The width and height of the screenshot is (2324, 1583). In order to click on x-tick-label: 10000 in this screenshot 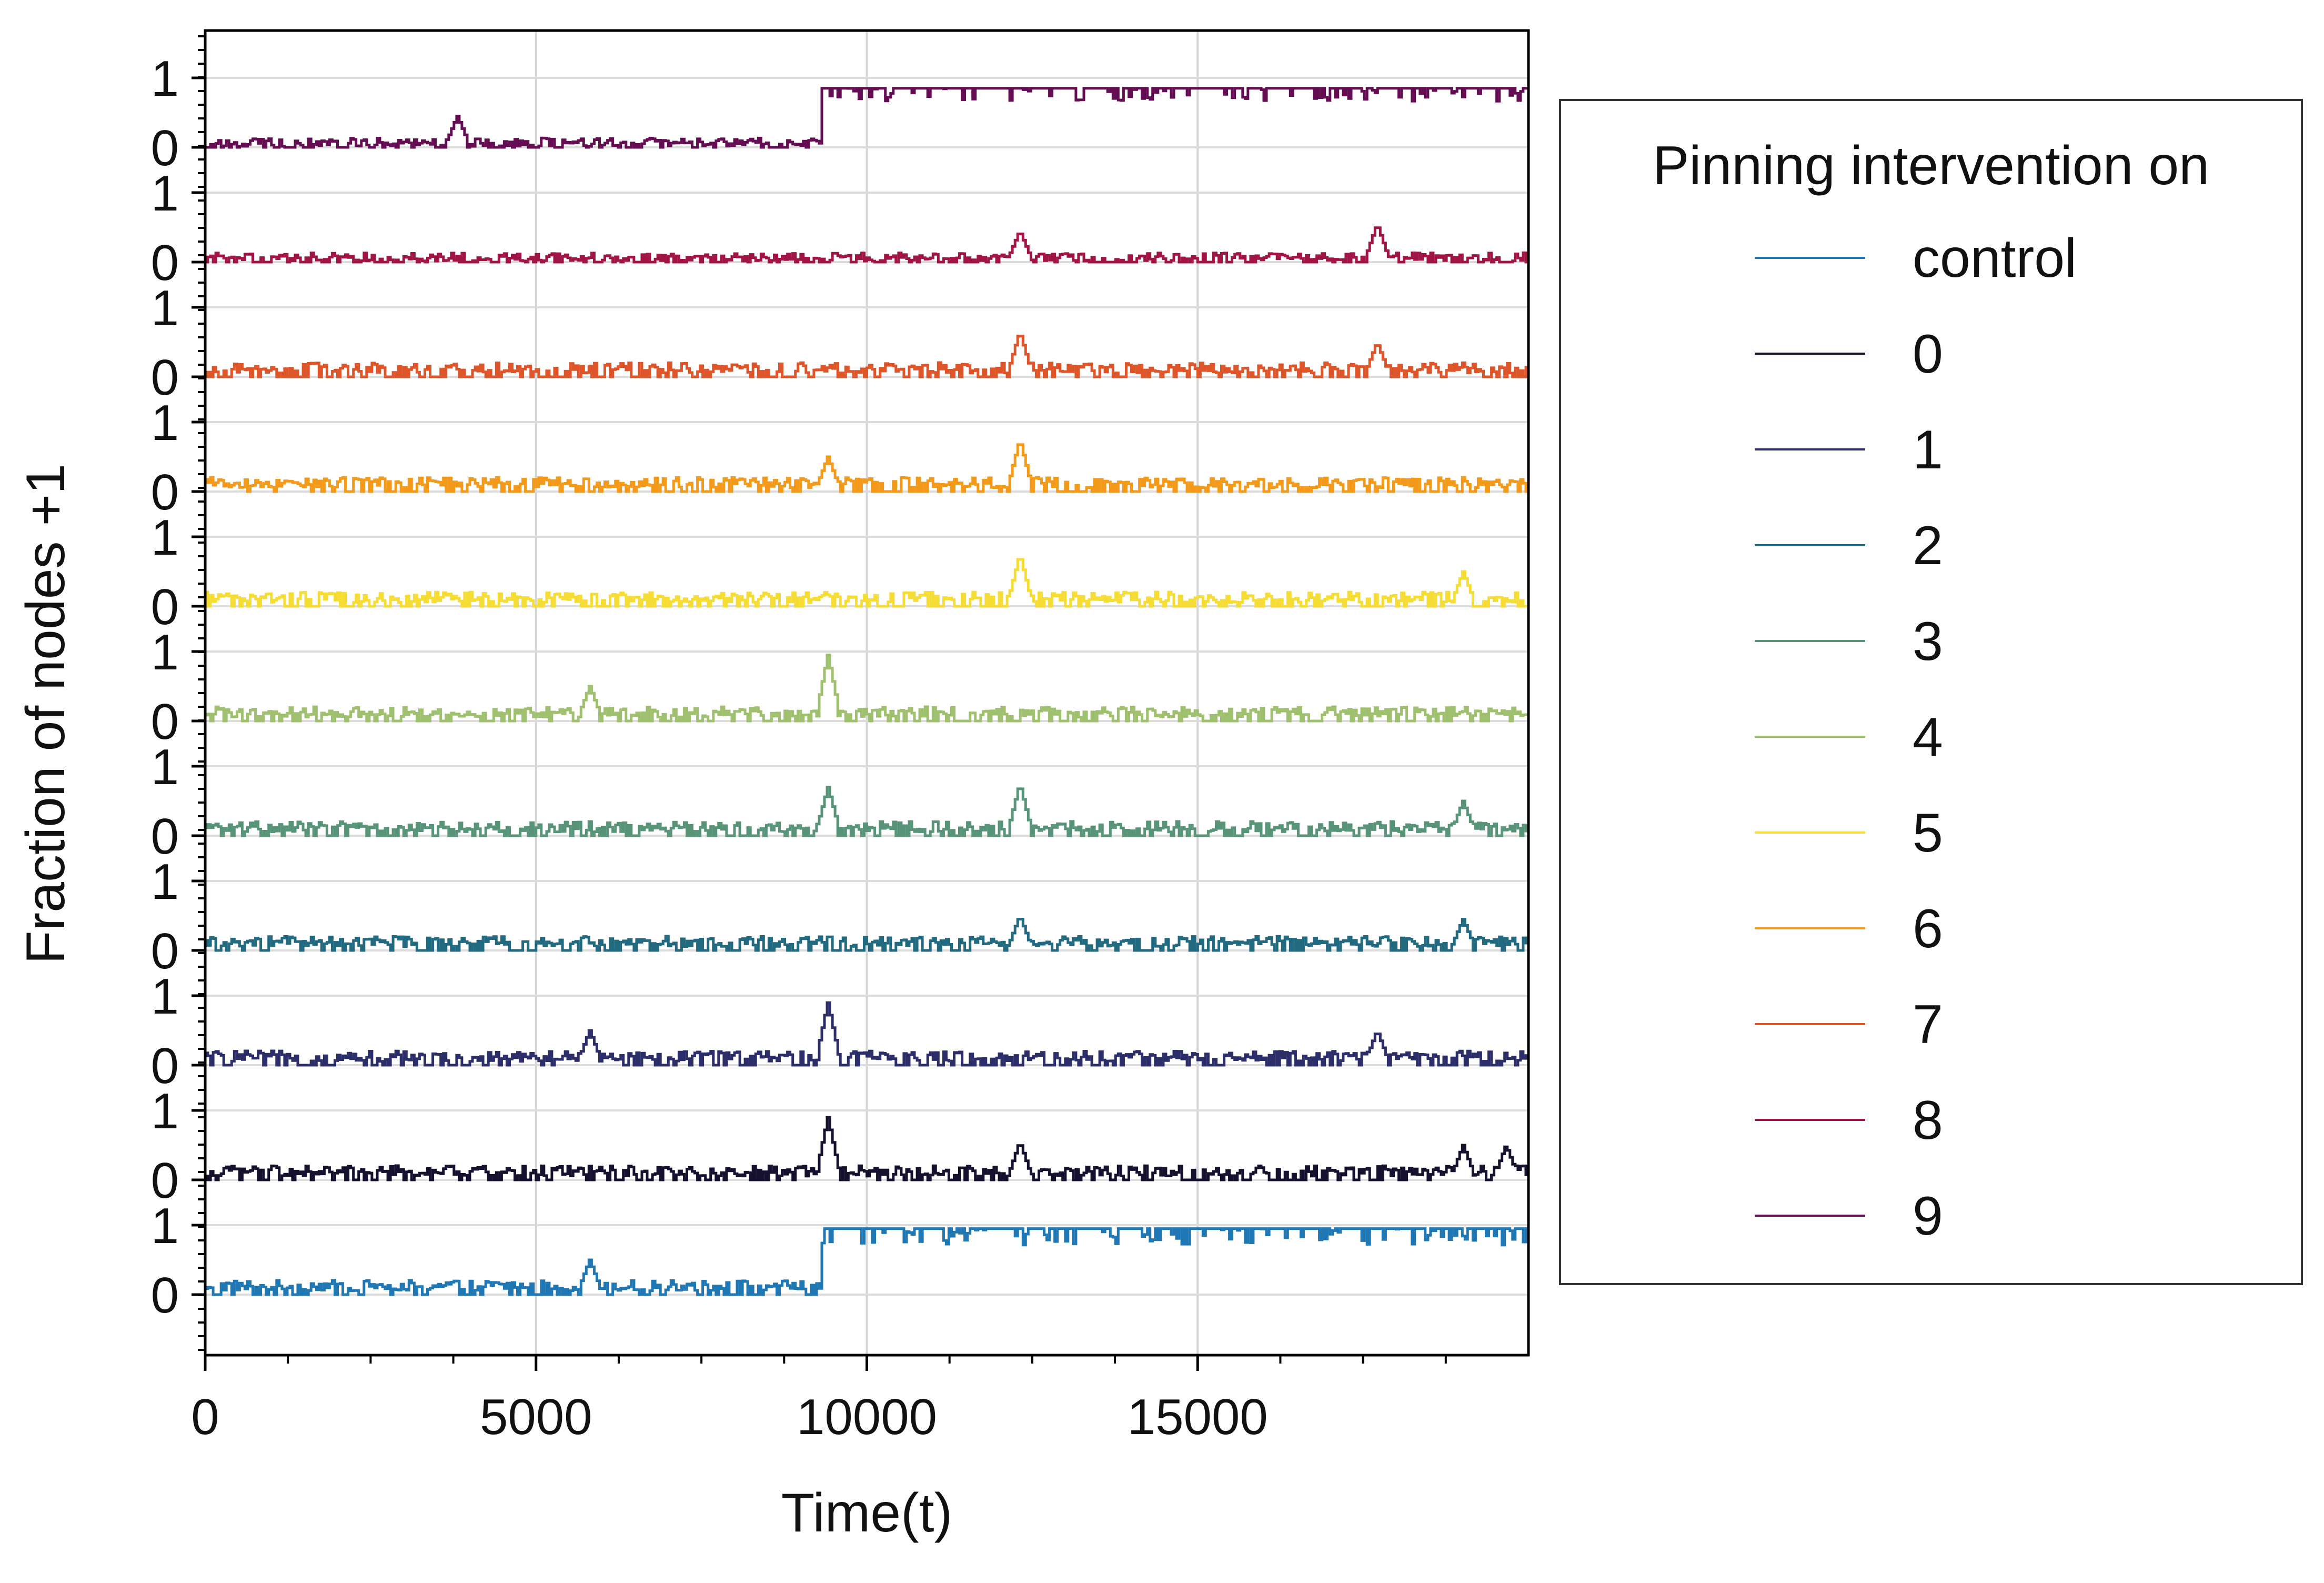, I will do `click(867, 1417)`.